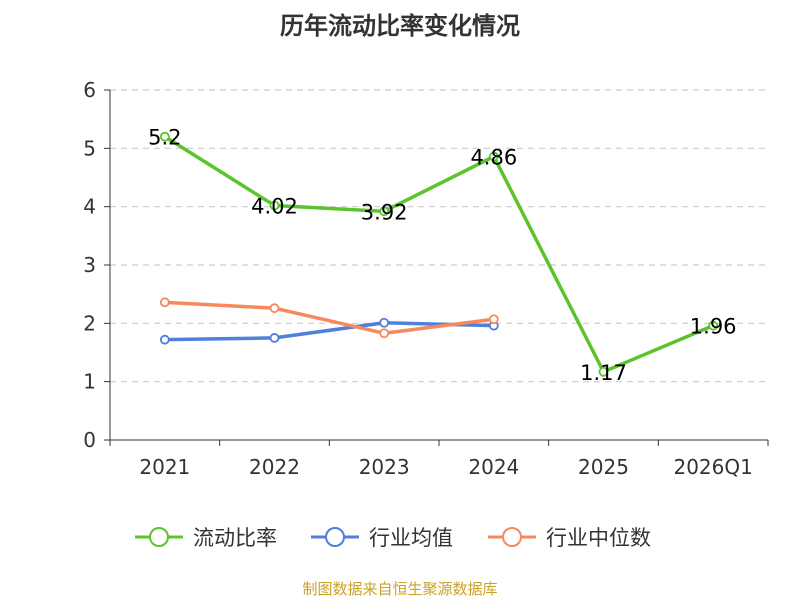 Image resolution: width=800 pixels, height=600 pixels. I want to click on data-label-2022: 4.02, so click(274, 207).